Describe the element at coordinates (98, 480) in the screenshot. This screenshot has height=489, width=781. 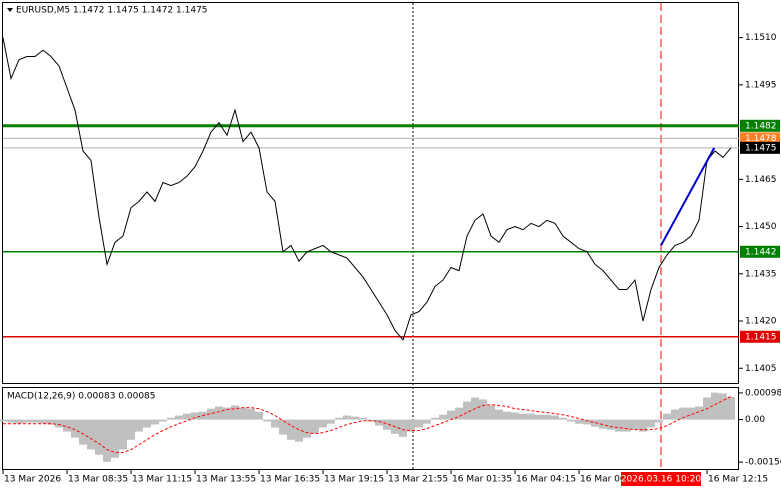
I see `x-tick-label: 13 Mar 08:35` at that location.